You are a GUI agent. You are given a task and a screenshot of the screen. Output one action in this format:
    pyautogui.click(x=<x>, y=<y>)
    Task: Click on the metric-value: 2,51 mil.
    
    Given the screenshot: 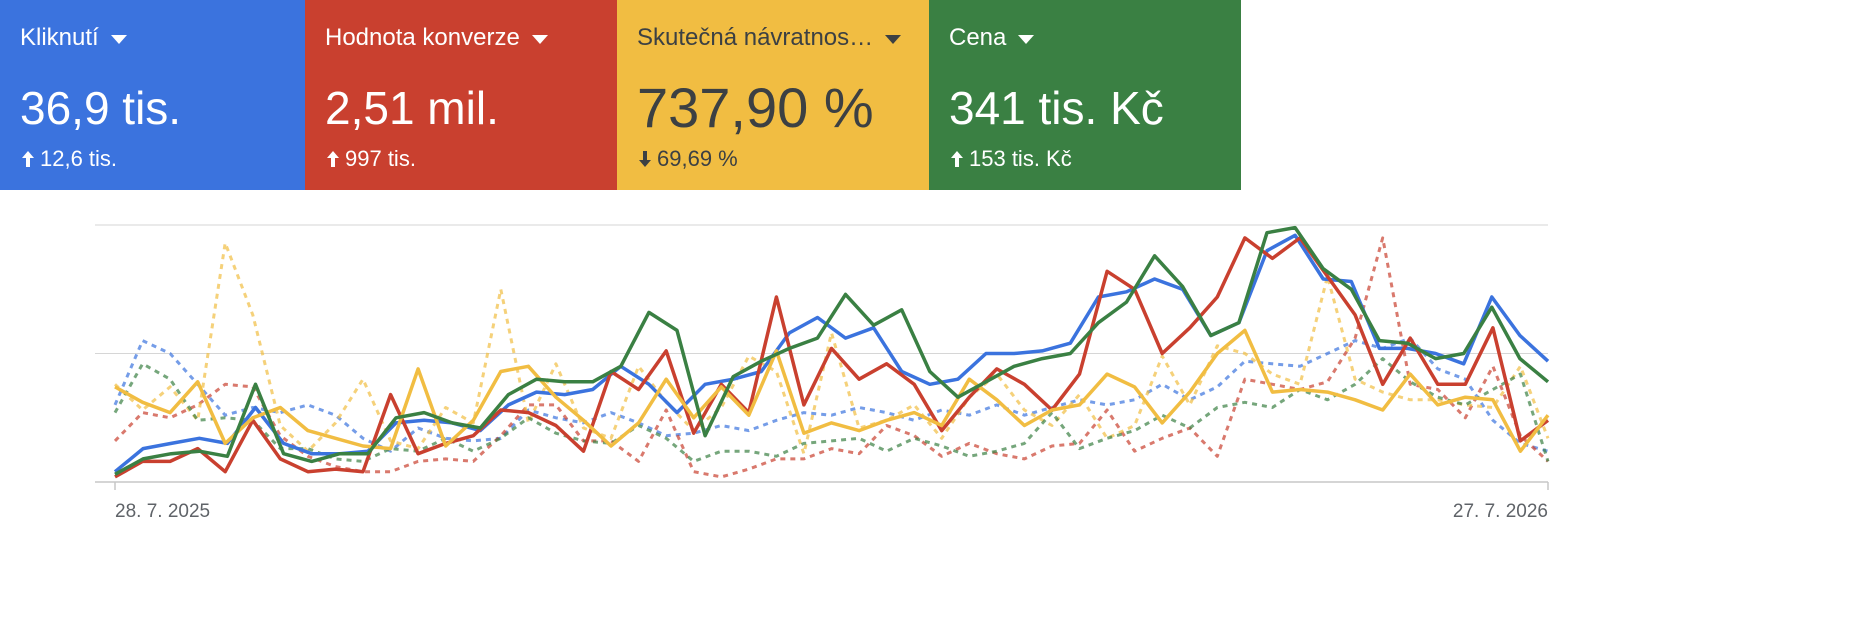 What is the action you would take?
    pyautogui.click(x=412, y=108)
    